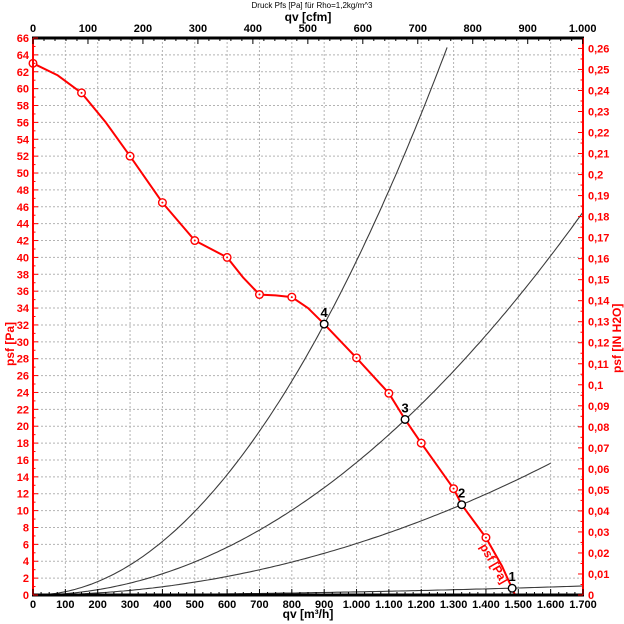 This screenshot has height=624, width=624. What do you see at coordinates (486, 605) in the screenshot?
I see `tick-label: 1.400` at bounding box center [486, 605].